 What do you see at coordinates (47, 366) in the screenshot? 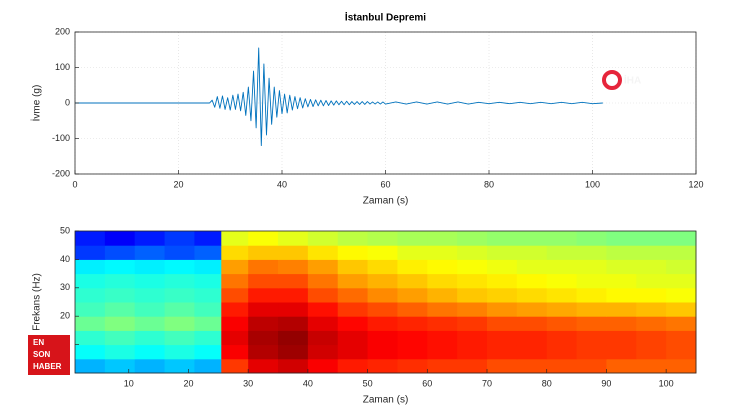
I see `badge-line: HABER` at bounding box center [47, 366].